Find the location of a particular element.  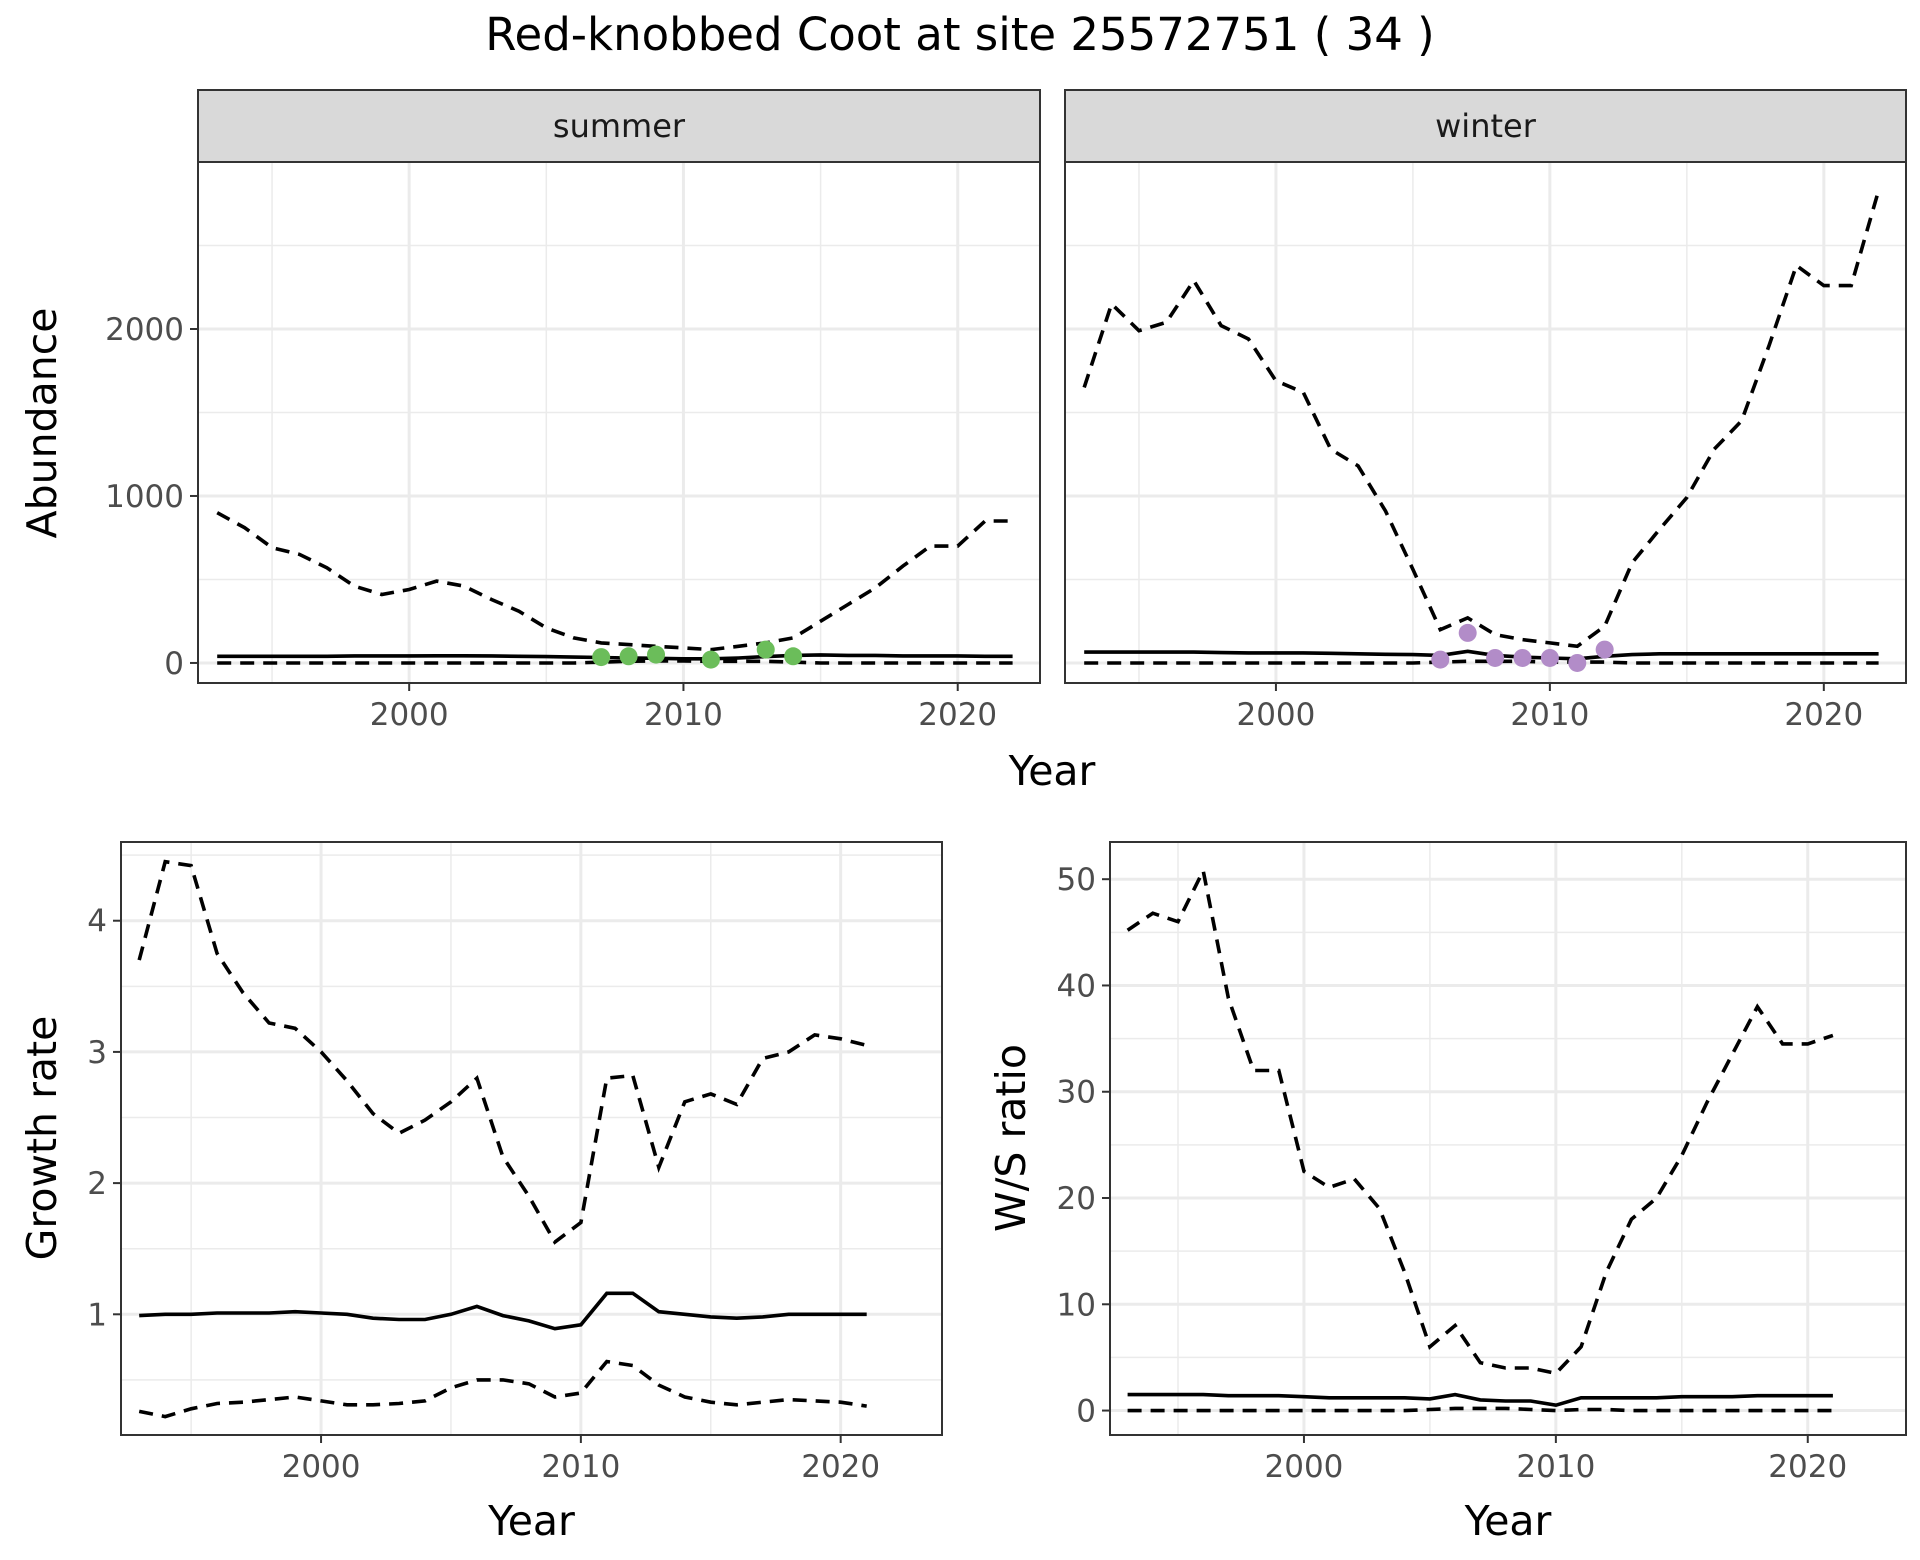

y-tick-label: 2000 is located at coordinates (144, 330).